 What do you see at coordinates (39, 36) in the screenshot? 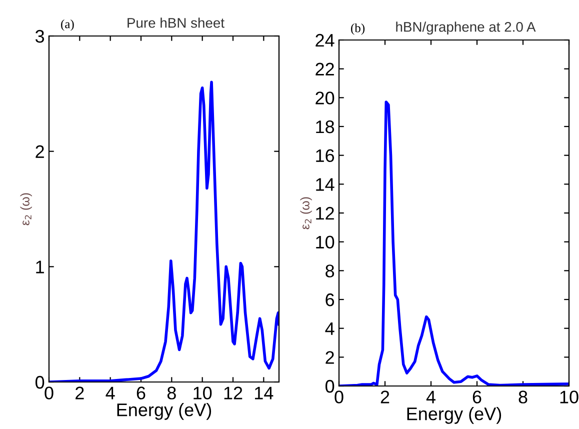
I see `y-tick-label: 3` at bounding box center [39, 36].